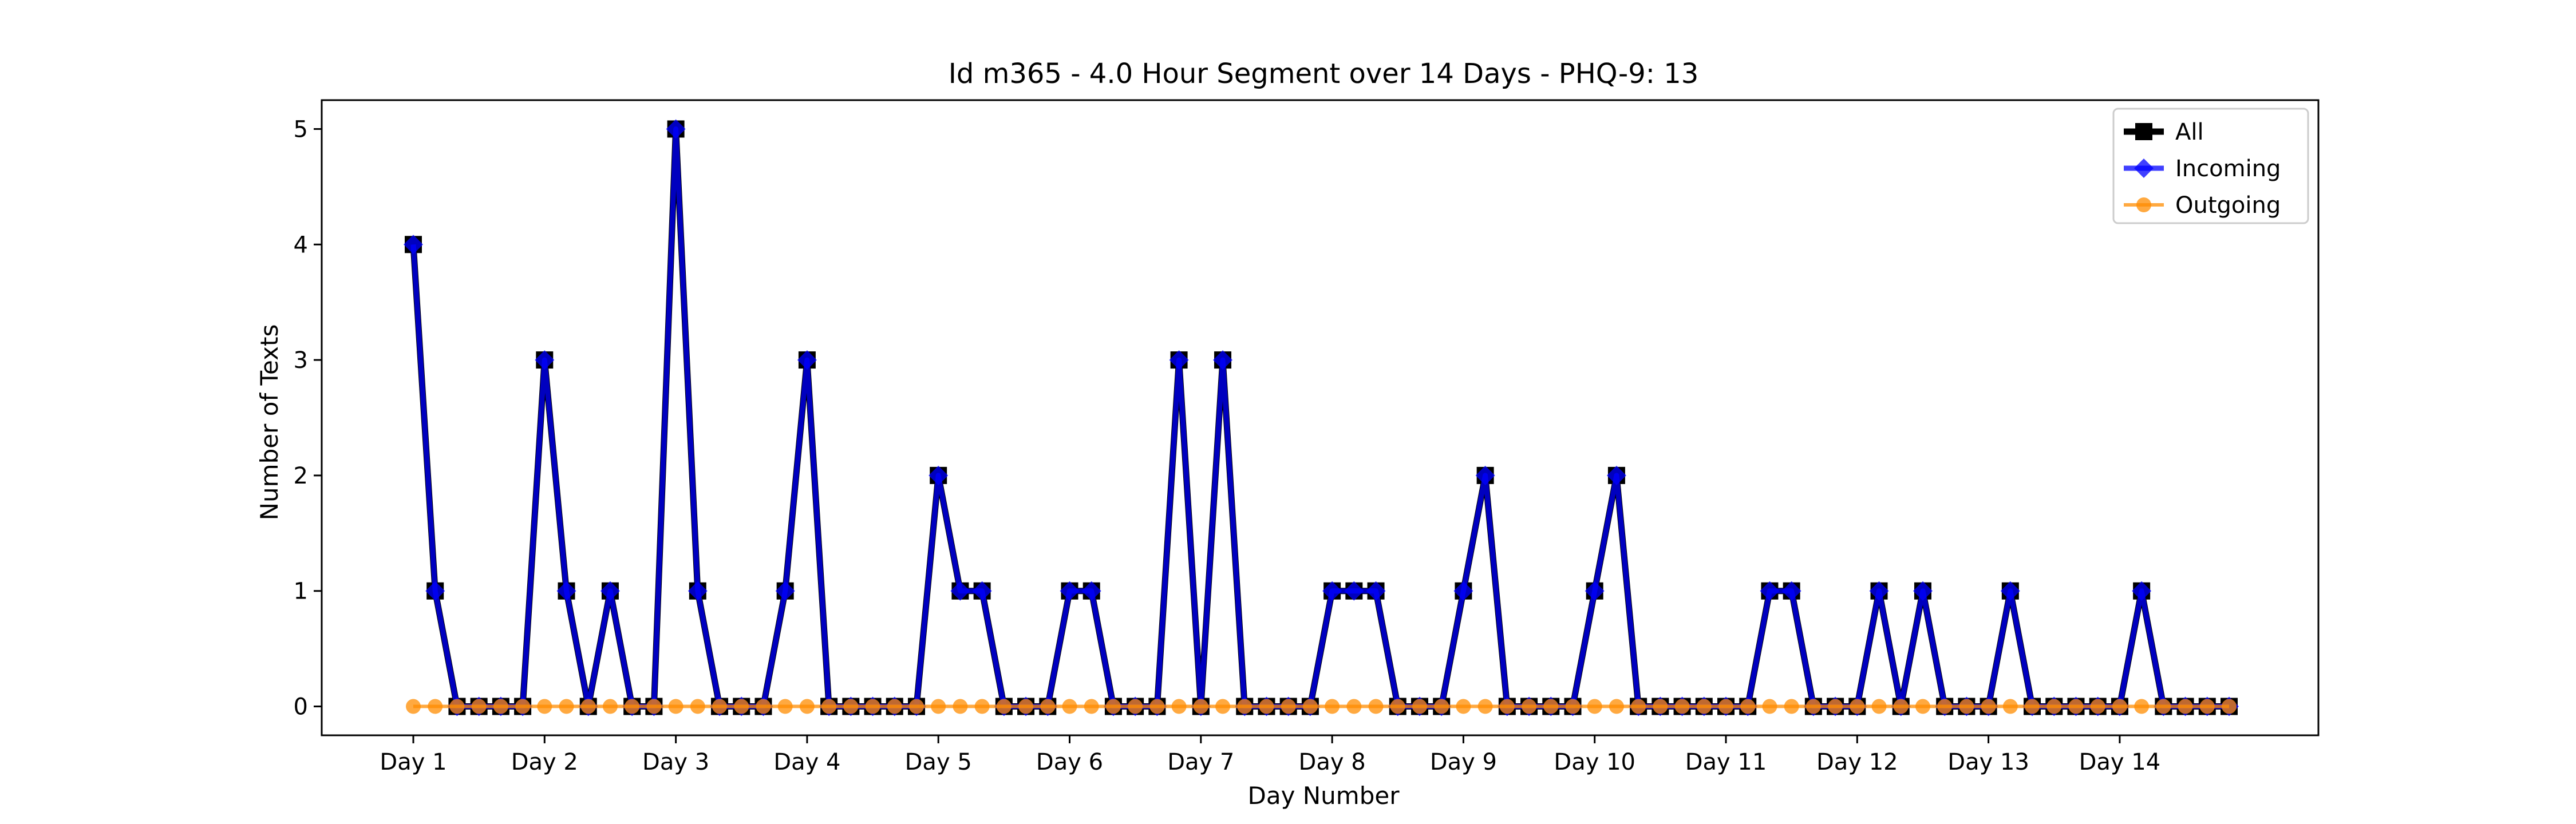 This screenshot has height=824, width=2576. What do you see at coordinates (1726, 762) in the screenshot?
I see `x-tick-label: Day 11` at bounding box center [1726, 762].